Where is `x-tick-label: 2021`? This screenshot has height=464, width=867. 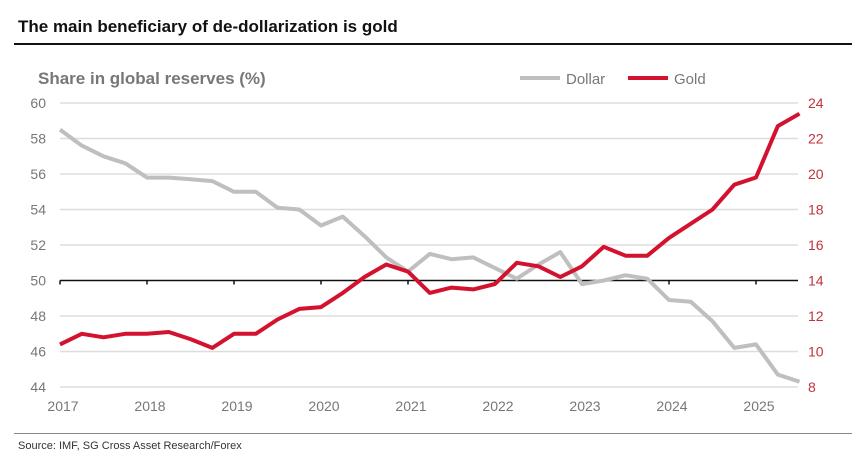
x-tick-label: 2021 is located at coordinates (410, 406).